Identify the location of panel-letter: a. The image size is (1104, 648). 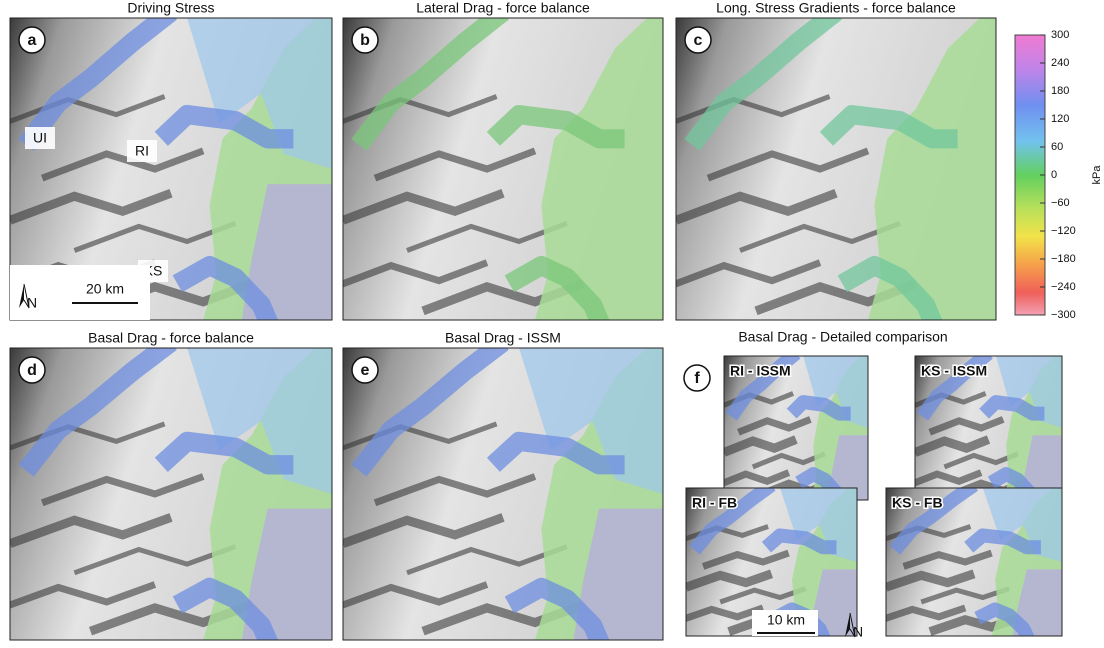
(32, 40).